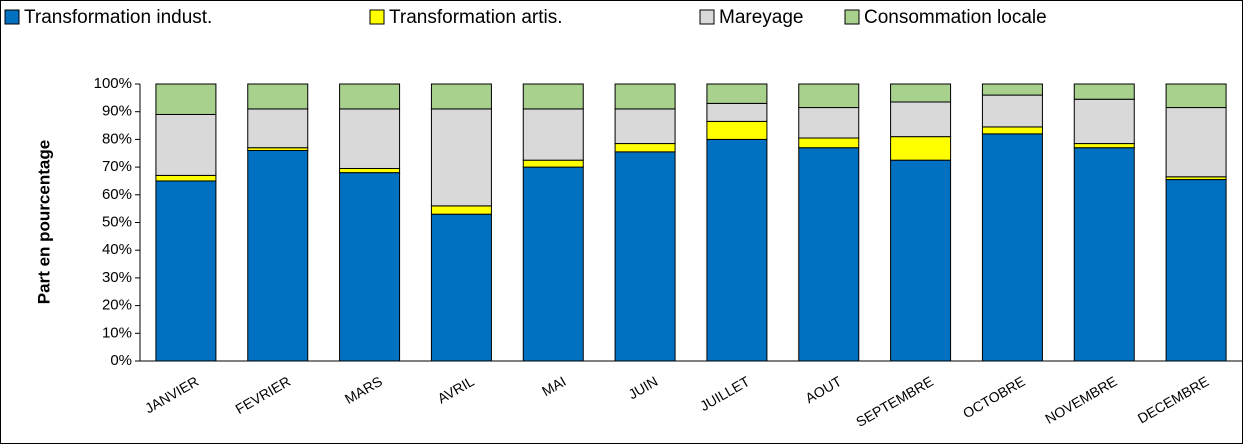 This screenshot has width=1243, height=444. Describe the element at coordinates (117, 249) in the screenshot. I see `y-tick-label: 40%` at that location.